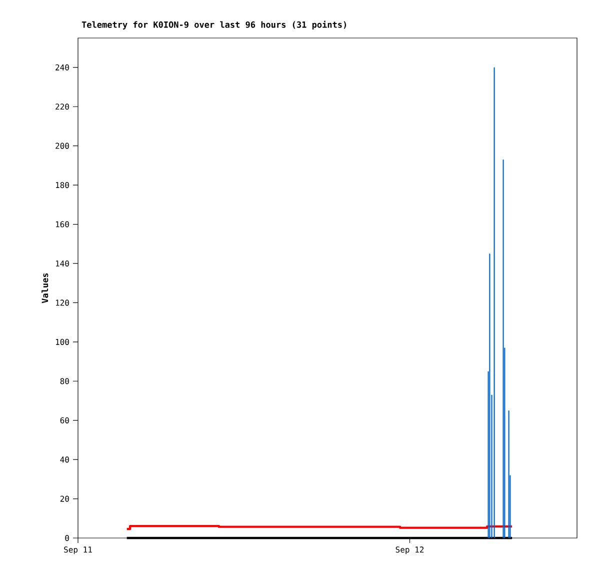 The height and width of the screenshot is (579, 597). What do you see at coordinates (62, 341) in the screenshot?
I see `y-tick-label: 100` at bounding box center [62, 341].